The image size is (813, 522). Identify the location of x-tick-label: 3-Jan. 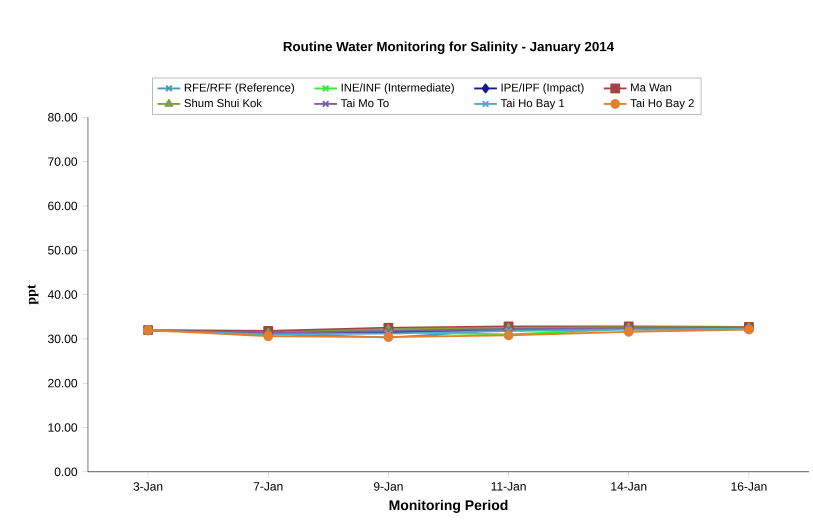
(148, 486).